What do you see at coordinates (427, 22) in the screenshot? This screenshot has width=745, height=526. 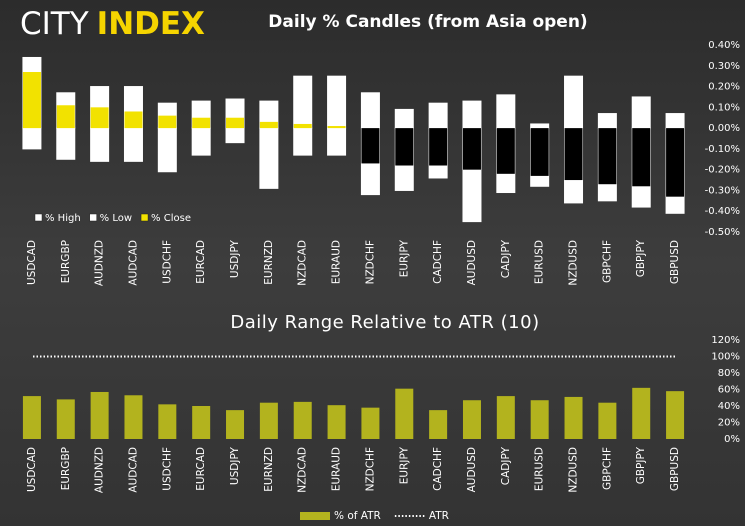 I see `chart-title: Daily % Candles (from Asia open)` at bounding box center [427, 22].